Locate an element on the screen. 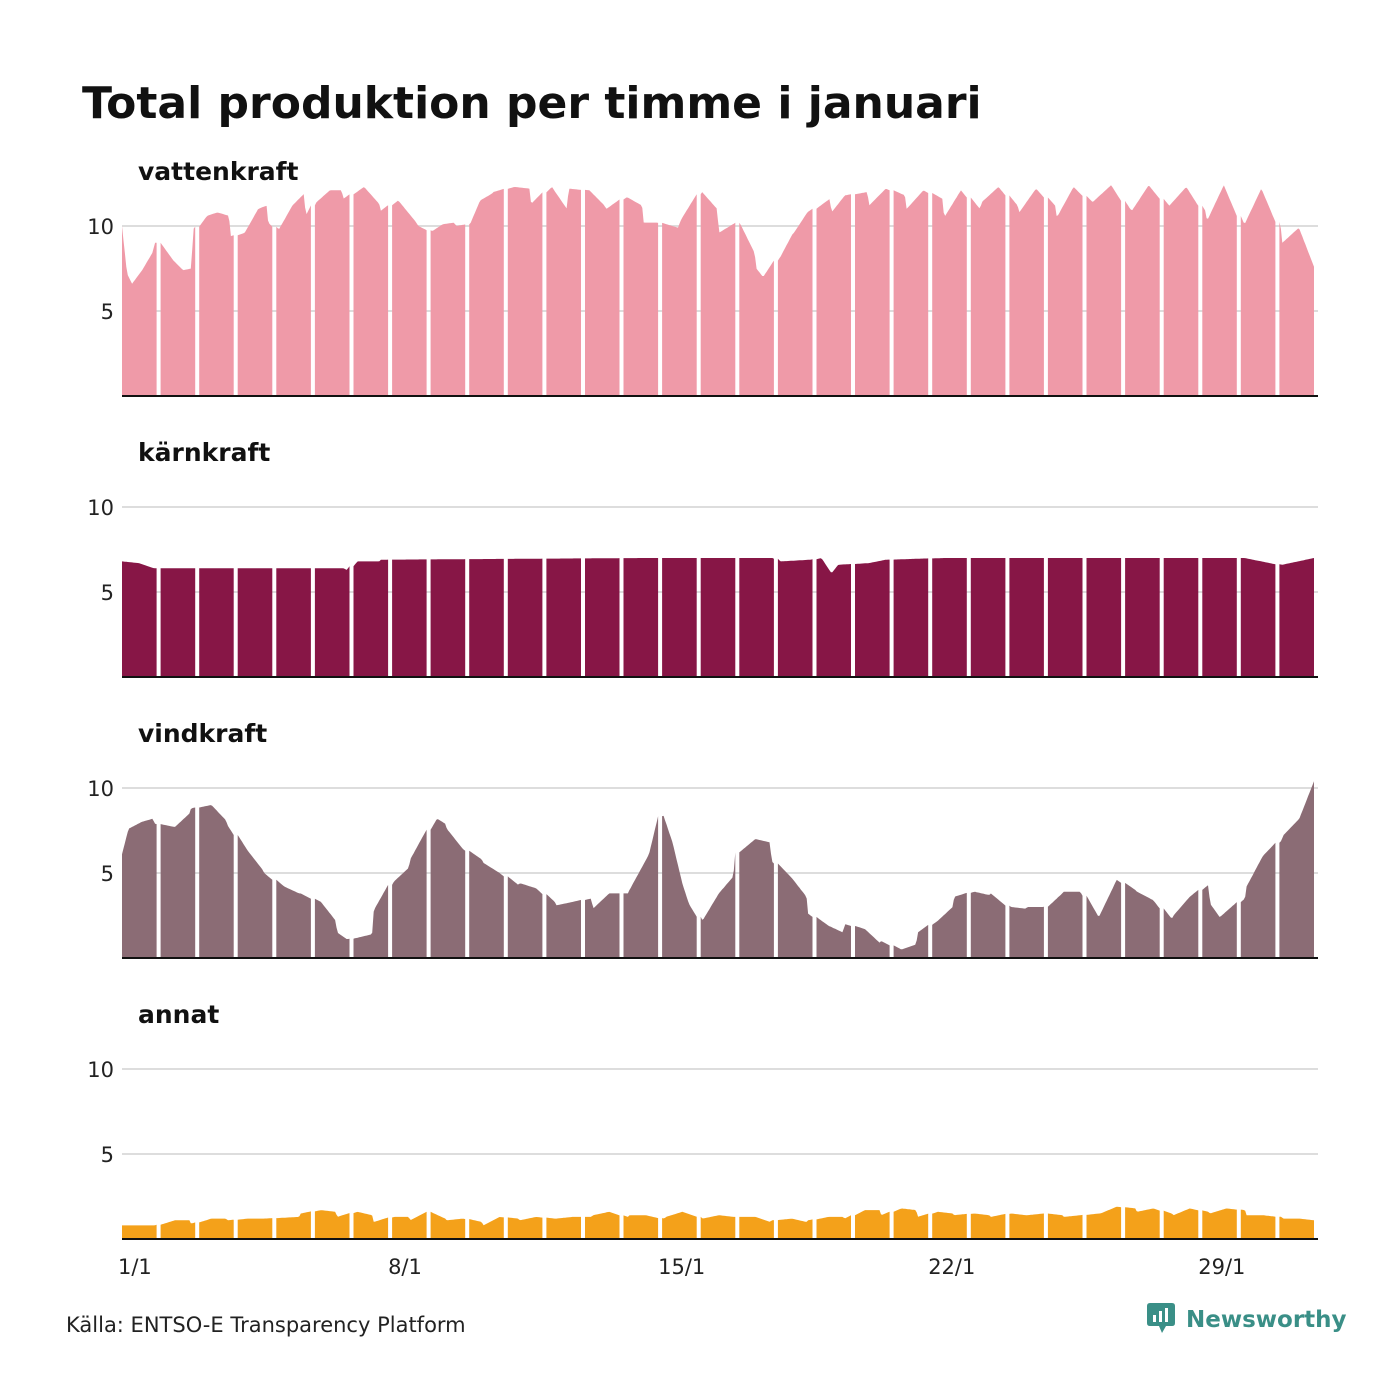 The width and height of the screenshot is (1400, 1400). x-tick-label: 15/1 is located at coordinates (681, 1267).